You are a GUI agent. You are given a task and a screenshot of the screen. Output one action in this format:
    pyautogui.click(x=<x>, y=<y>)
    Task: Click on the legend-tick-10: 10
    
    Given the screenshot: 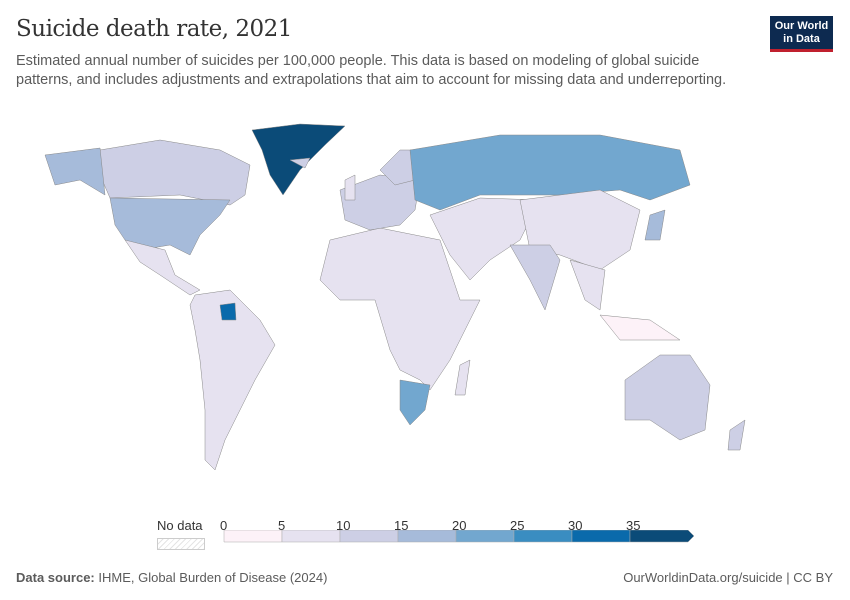 What is the action you would take?
    pyautogui.click(x=343, y=525)
    